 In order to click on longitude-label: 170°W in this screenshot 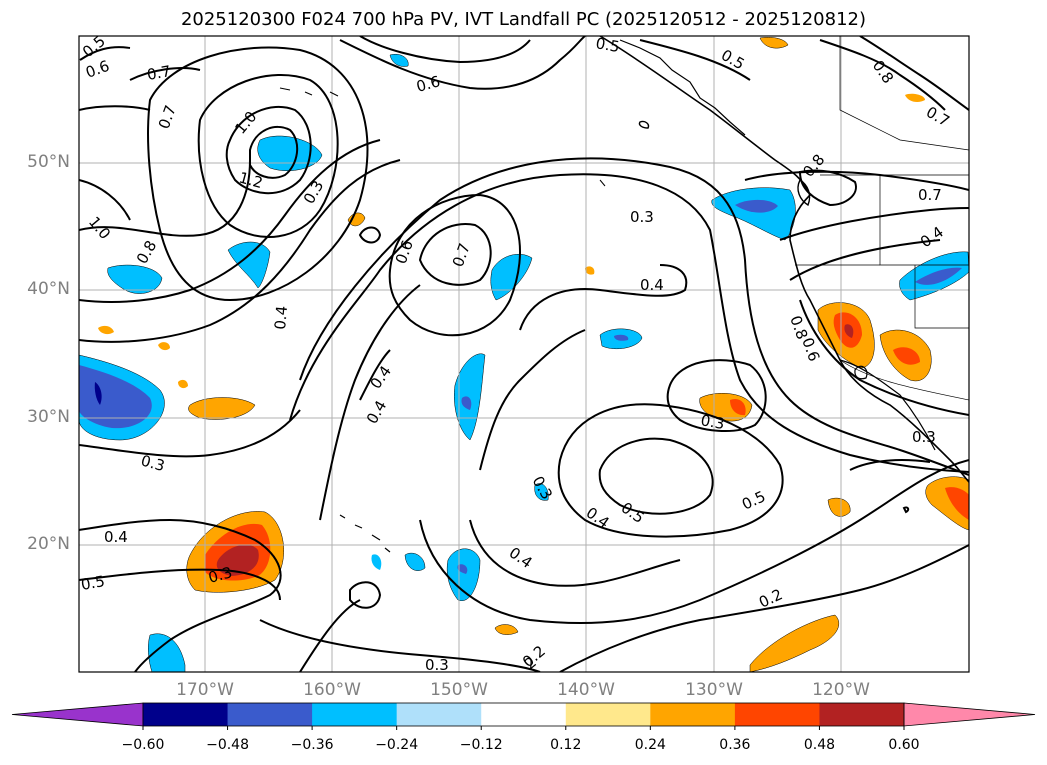, I will do `click(205, 690)`.